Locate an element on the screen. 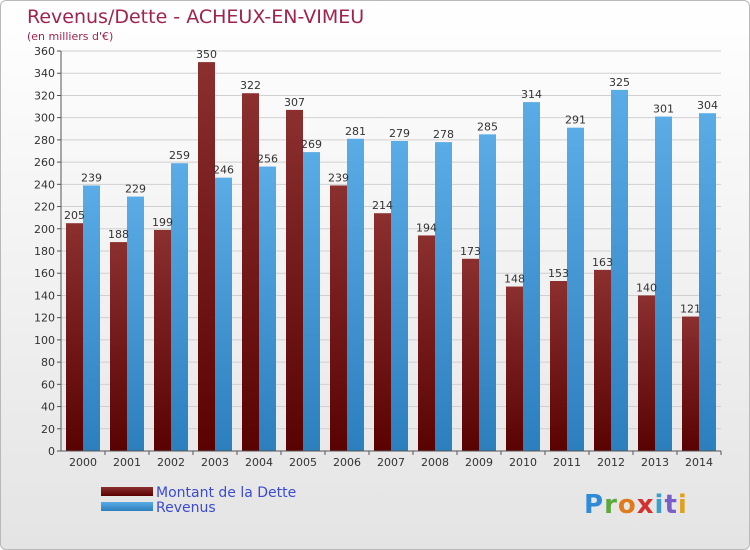 Image resolution: width=750 pixels, height=550 pixels. x-tick-label: 2014 is located at coordinates (699, 462).